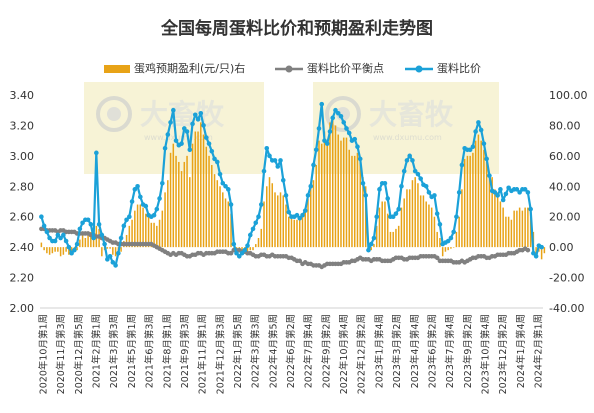 This screenshot has height=413, width=594. What do you see at coordinates (114, 114) in the screenshot?
I see `watermark-logo-icon` at bounding box center [114, 114].